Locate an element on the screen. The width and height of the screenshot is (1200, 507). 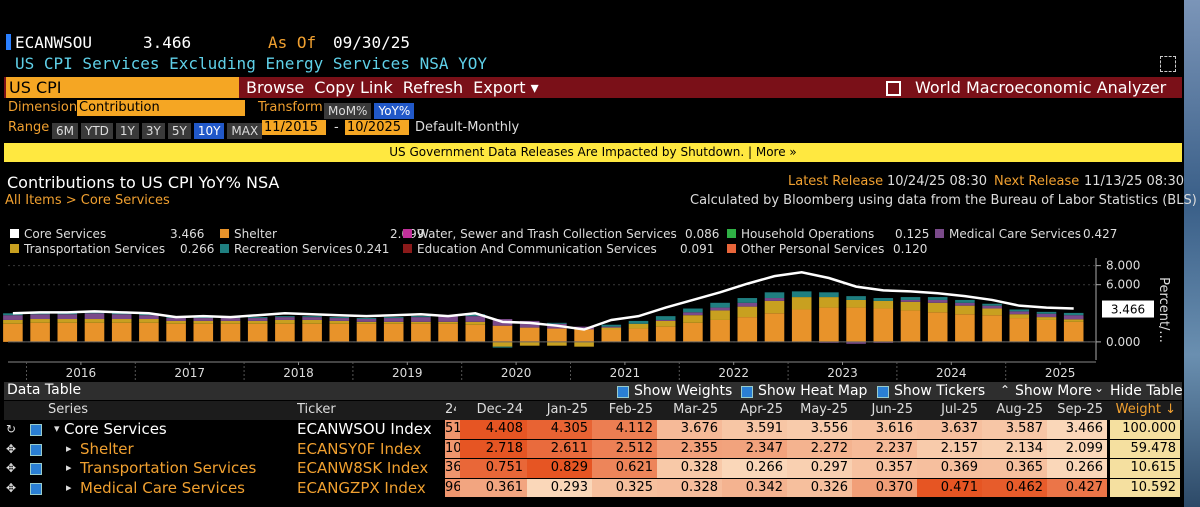
legend-label: Other Personal Services is located at coordinates (813, 249).